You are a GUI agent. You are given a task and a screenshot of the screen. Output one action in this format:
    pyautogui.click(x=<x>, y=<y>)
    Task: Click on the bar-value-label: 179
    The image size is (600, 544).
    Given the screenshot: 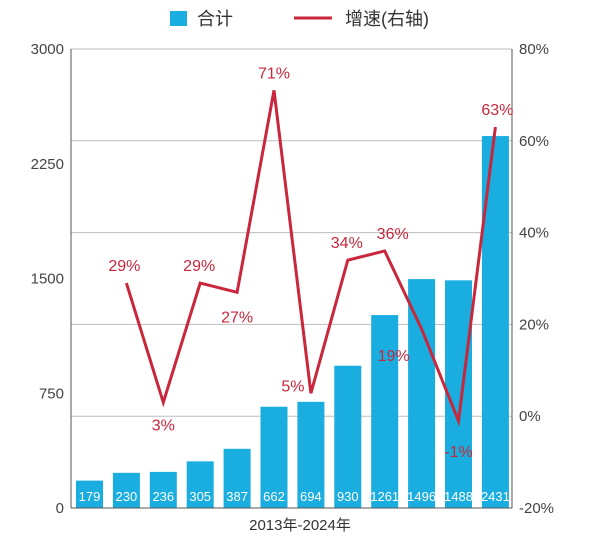 What is the action you would take?
    pyautogui.click(x=90, y=496)
    